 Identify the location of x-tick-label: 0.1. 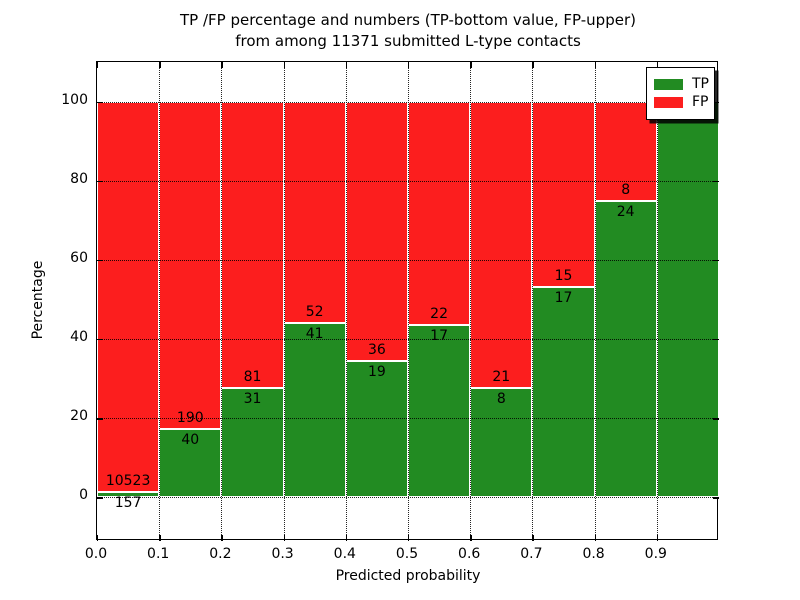
(158, 554).